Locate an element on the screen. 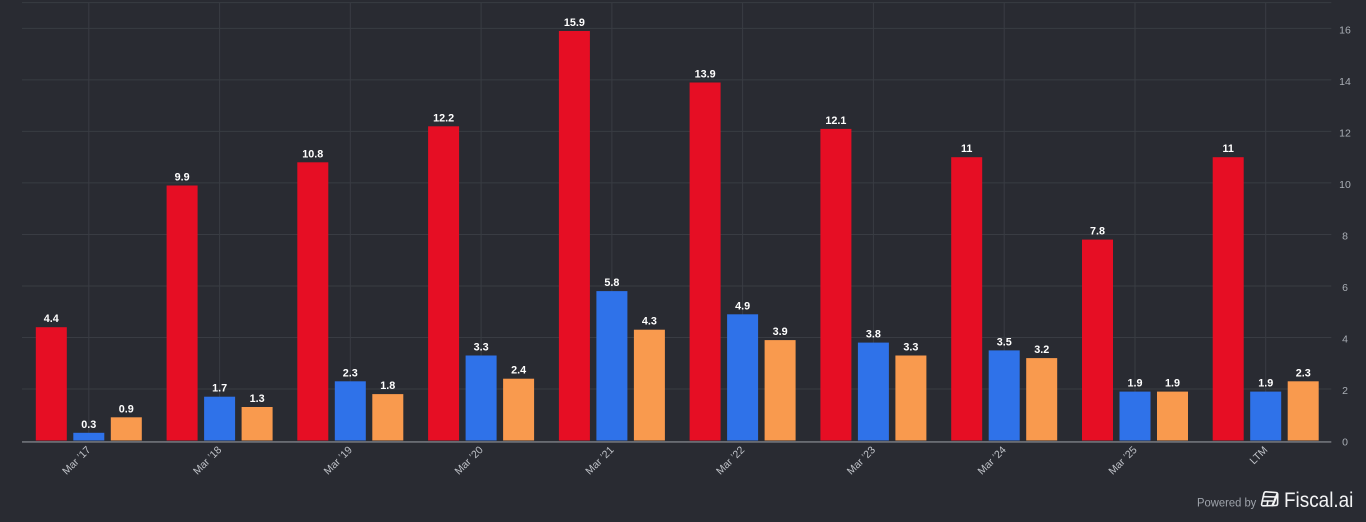 This screenshot has height=522, width=1366. svg-text: 8 is located at coordinates (1345, 237).